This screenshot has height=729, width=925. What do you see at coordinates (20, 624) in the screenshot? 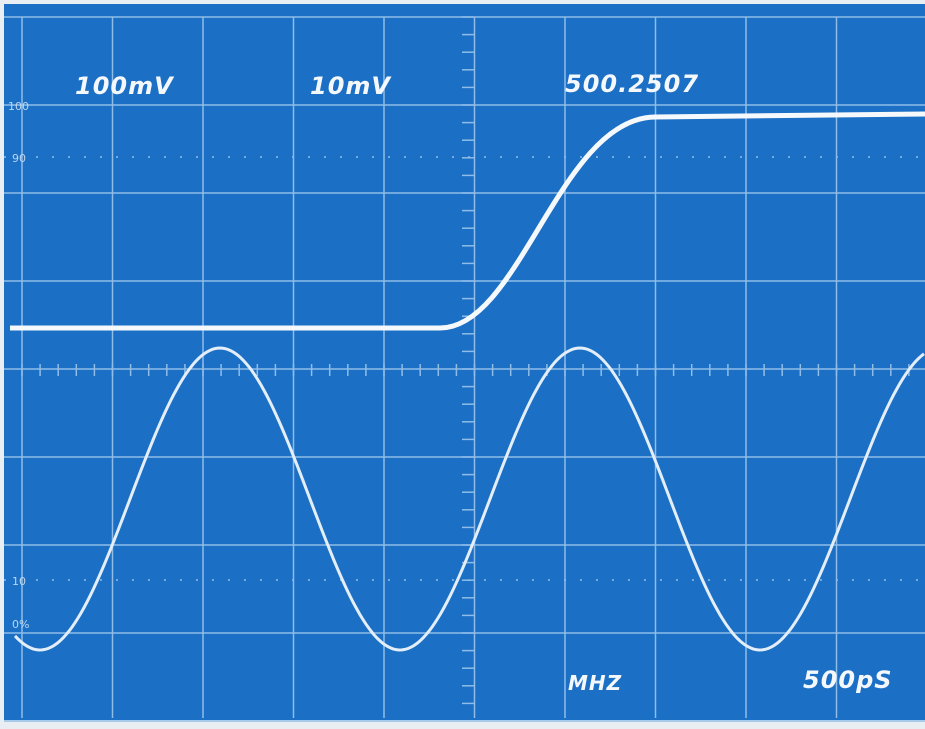
I see `graticule-label: 0%` at bounding box center [20, 624].